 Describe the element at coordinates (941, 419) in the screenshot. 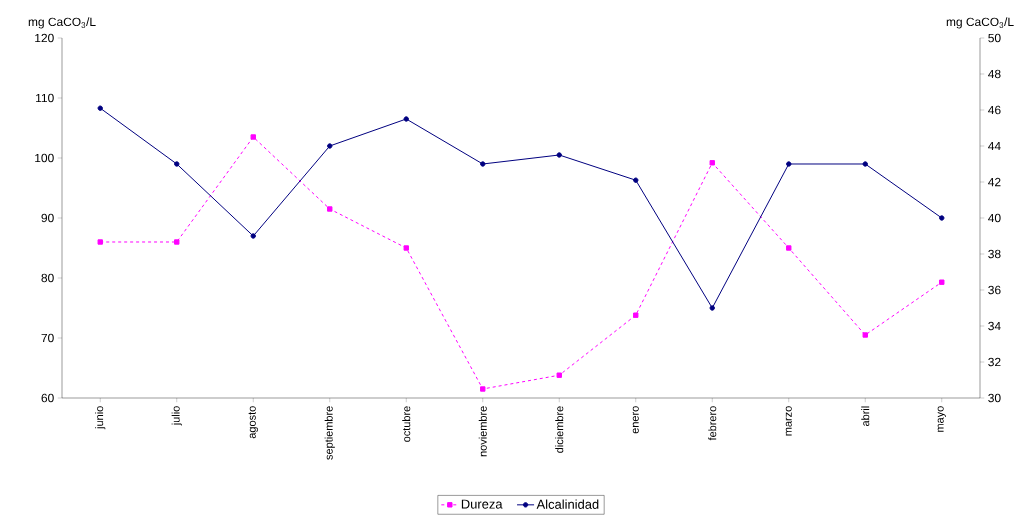

I see `x-tick-label: mayo` at that location.